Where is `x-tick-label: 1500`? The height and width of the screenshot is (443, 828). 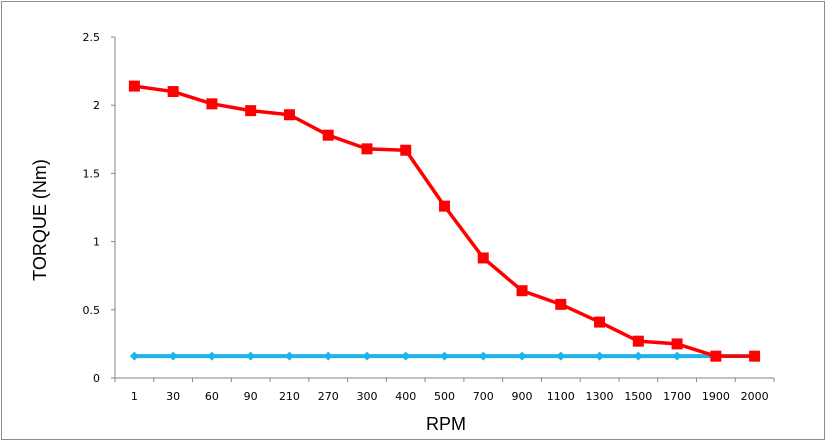 x-tick-label: 1500 is located at coordinates (638, 396).